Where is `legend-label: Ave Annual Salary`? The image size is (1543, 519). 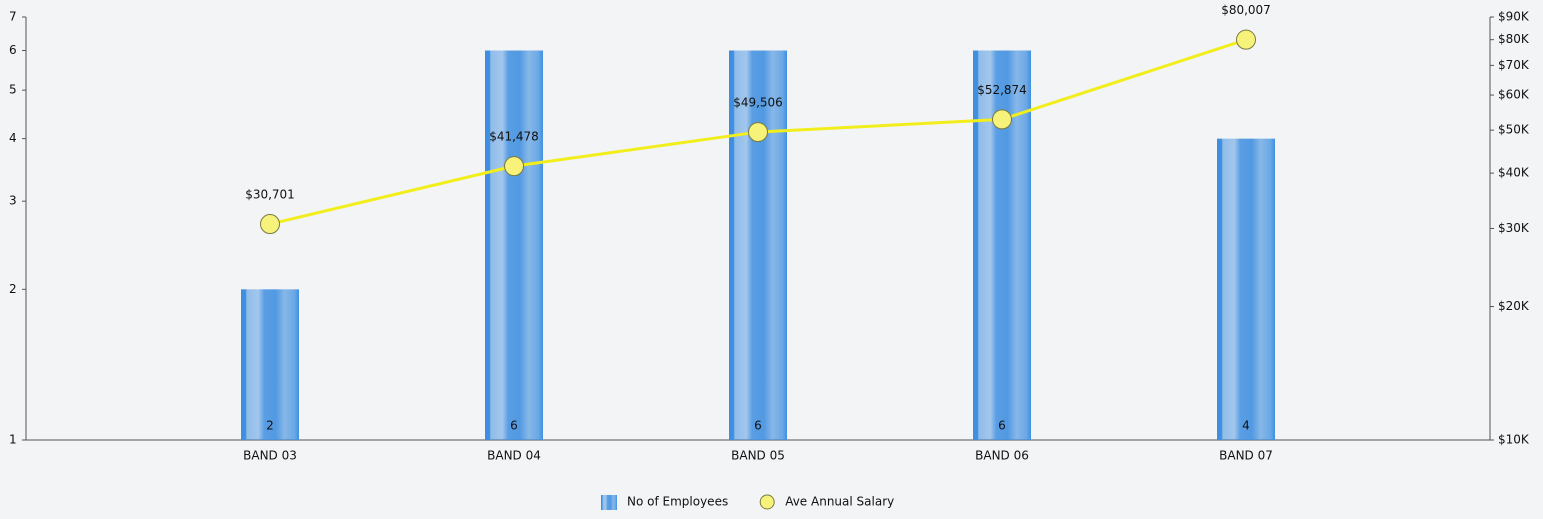 legend-label: Ave Annual Salary is located at coordinates (839, 502).